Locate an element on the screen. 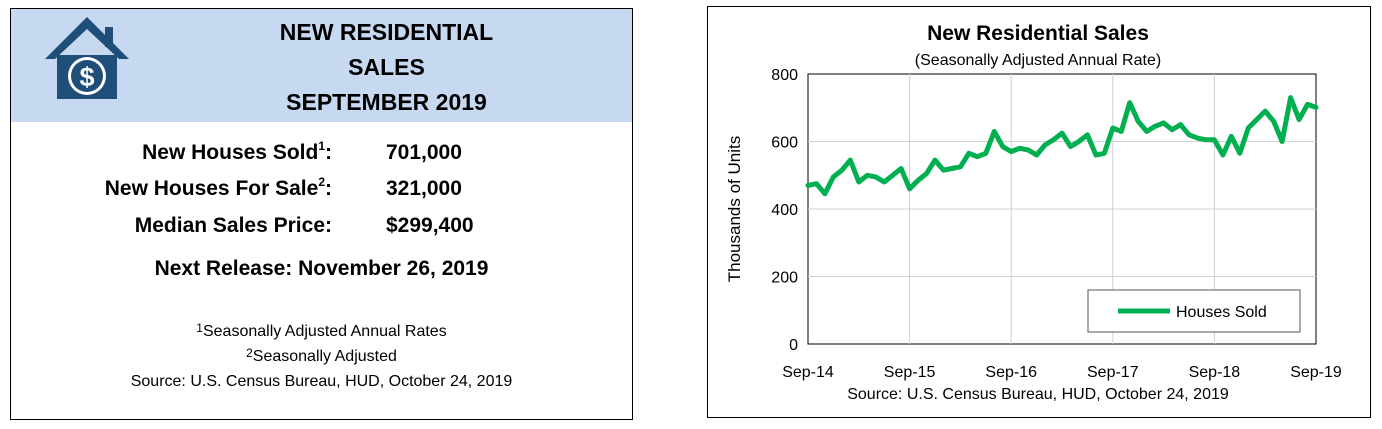 This screenshot has width=1382, height=429. x-tick-label: Sep-16 is located at coordinates (1011, 372).